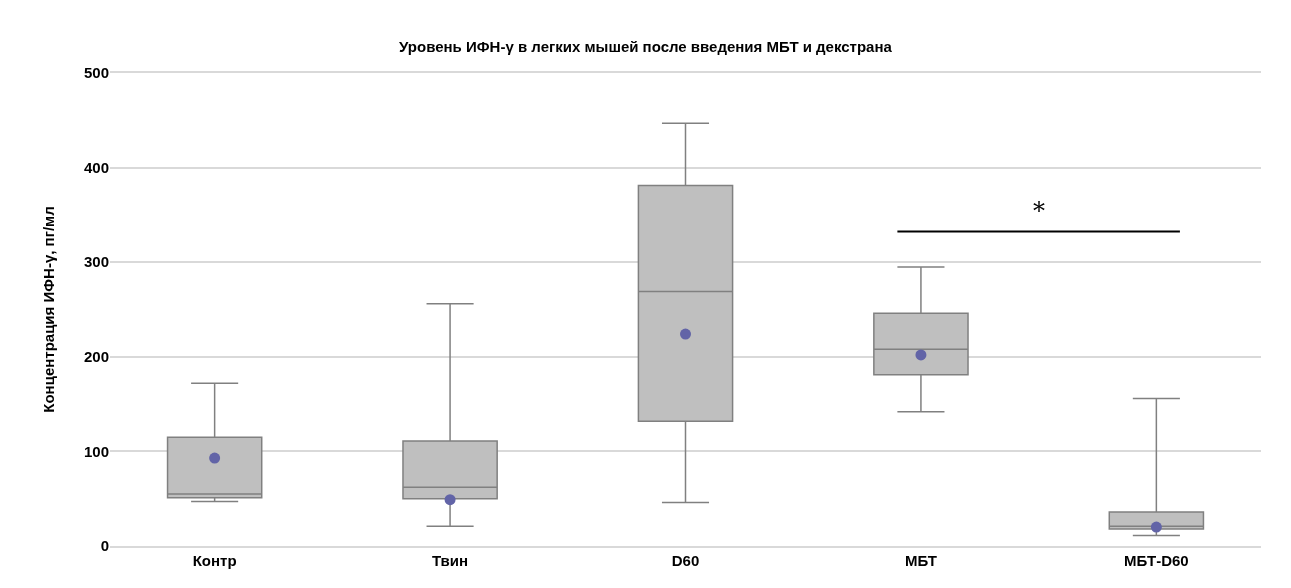 This screenshot has height=588, width=1291. Describe the element at coordinates (96, 167) in the screenshot. I see `y-tick-label: 400` at that location.